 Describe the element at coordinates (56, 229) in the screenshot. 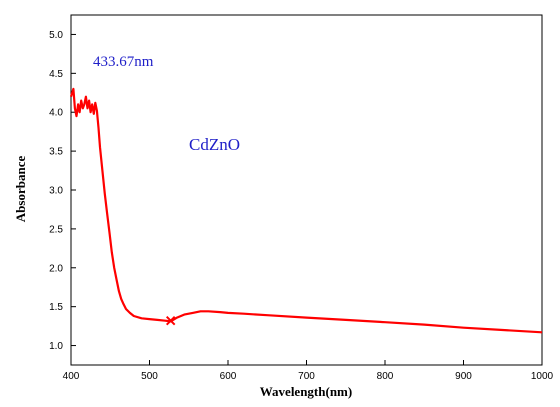

I see `y-tick-label: 2.5` at that location.